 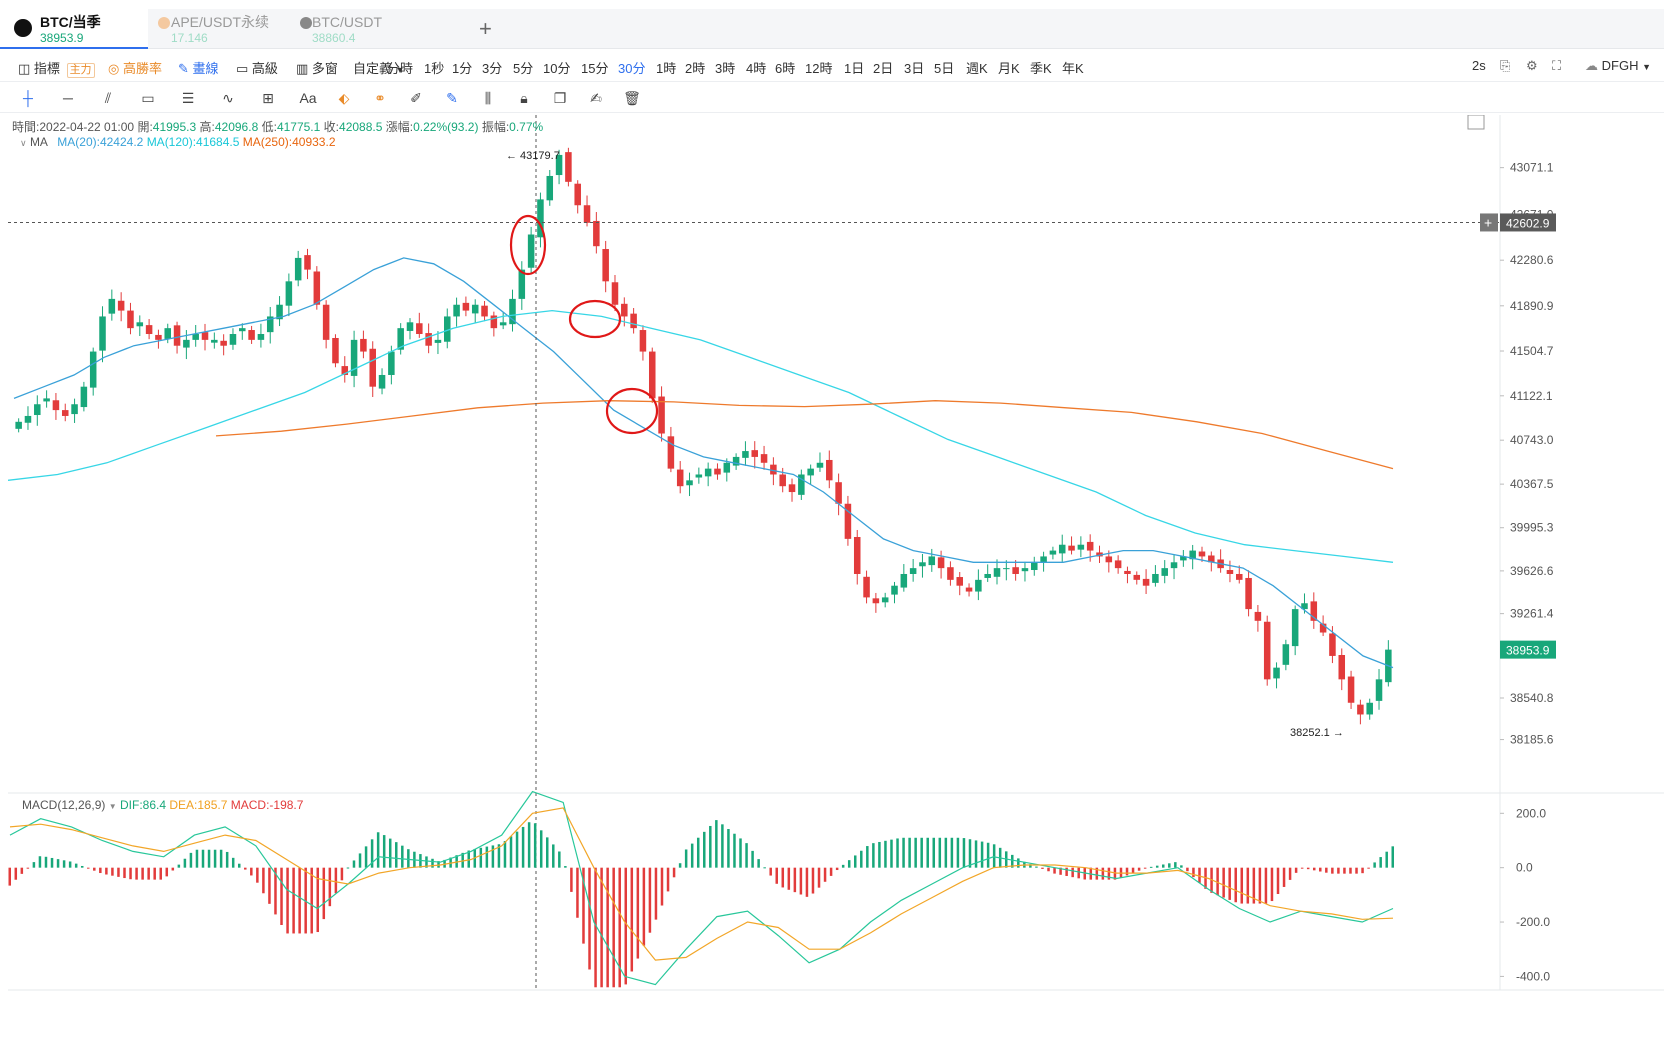 I want to click on tab-btc-quarterly: BTC/当季 38953.9, so click(x=74, y=29).